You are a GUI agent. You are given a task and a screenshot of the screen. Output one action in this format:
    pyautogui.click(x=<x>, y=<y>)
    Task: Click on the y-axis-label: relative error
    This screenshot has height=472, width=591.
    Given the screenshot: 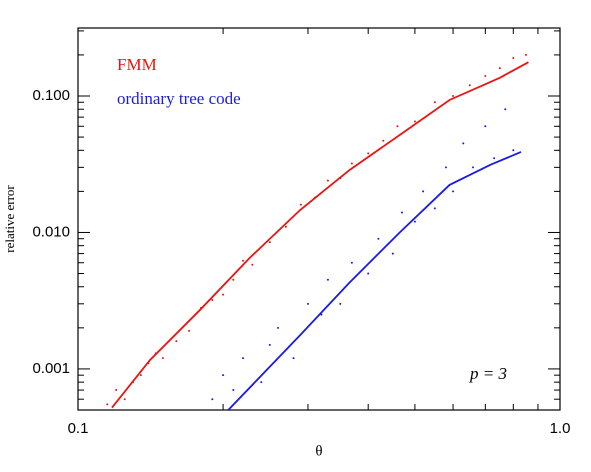 What is the action you would take?
    pyautogui.click(x=9, y=219)
    